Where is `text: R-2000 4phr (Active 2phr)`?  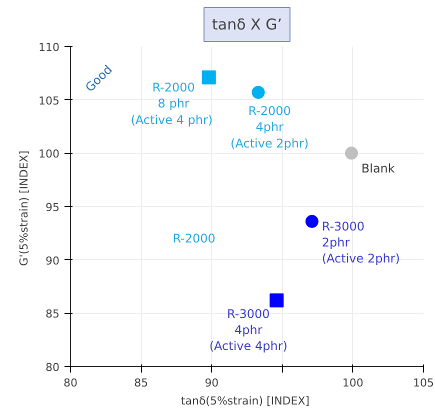 text: R-2000 4phr (Active 2phr) is located at coordinates (269, 127).